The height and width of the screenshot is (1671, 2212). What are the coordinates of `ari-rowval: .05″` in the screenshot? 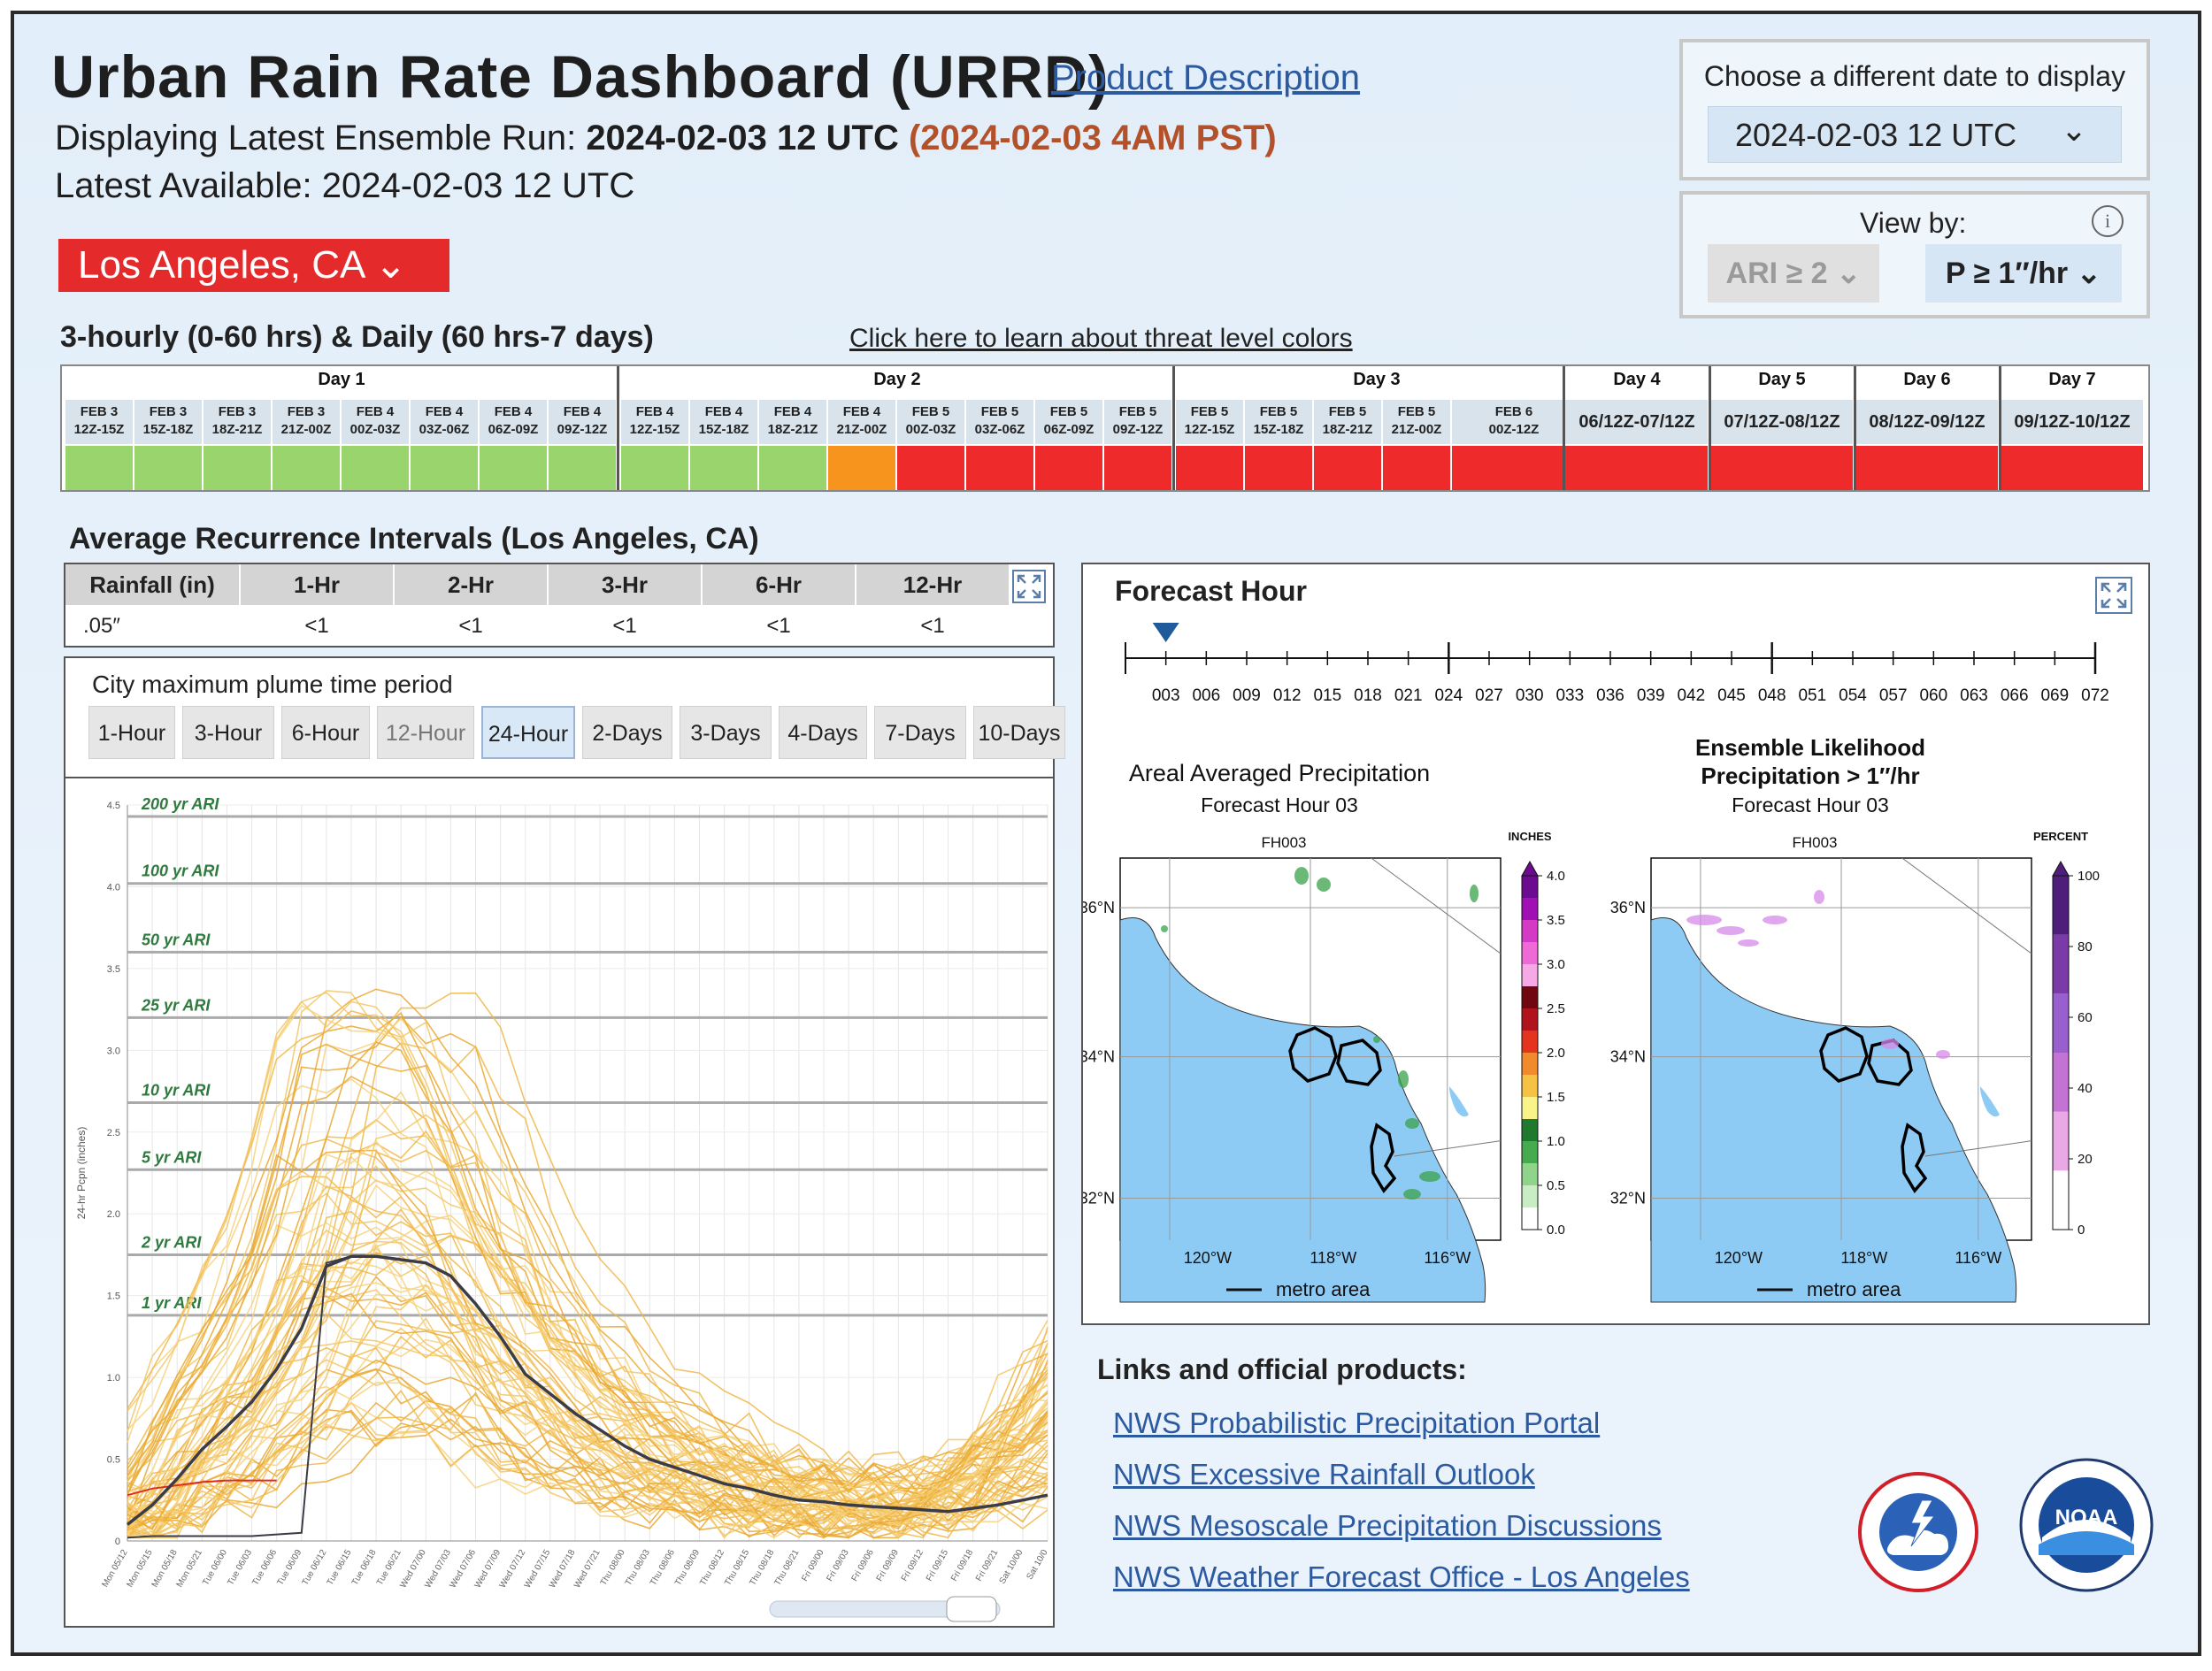 It's located at (102, 626).